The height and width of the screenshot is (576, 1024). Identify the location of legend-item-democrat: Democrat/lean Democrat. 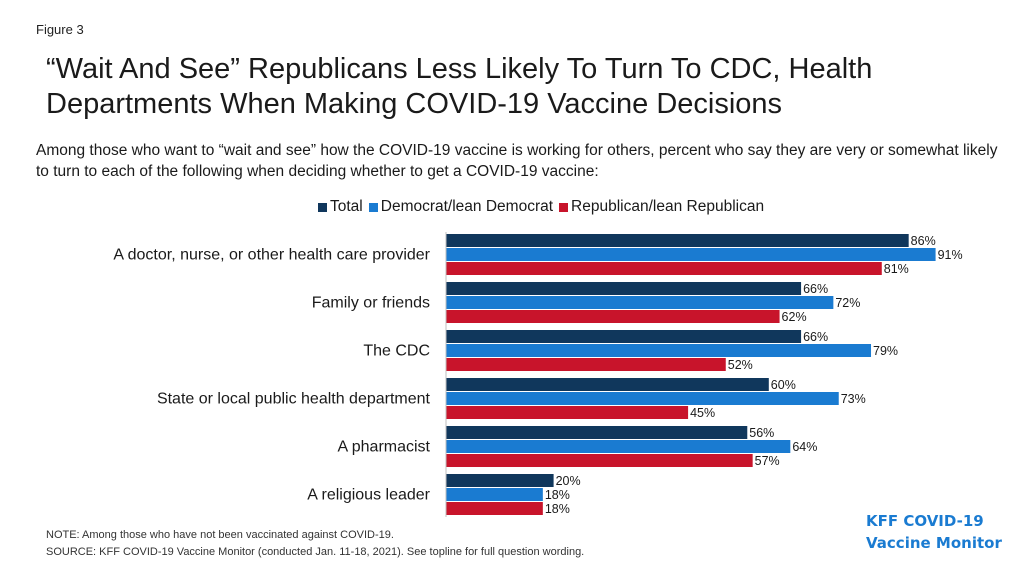
(461, 207).